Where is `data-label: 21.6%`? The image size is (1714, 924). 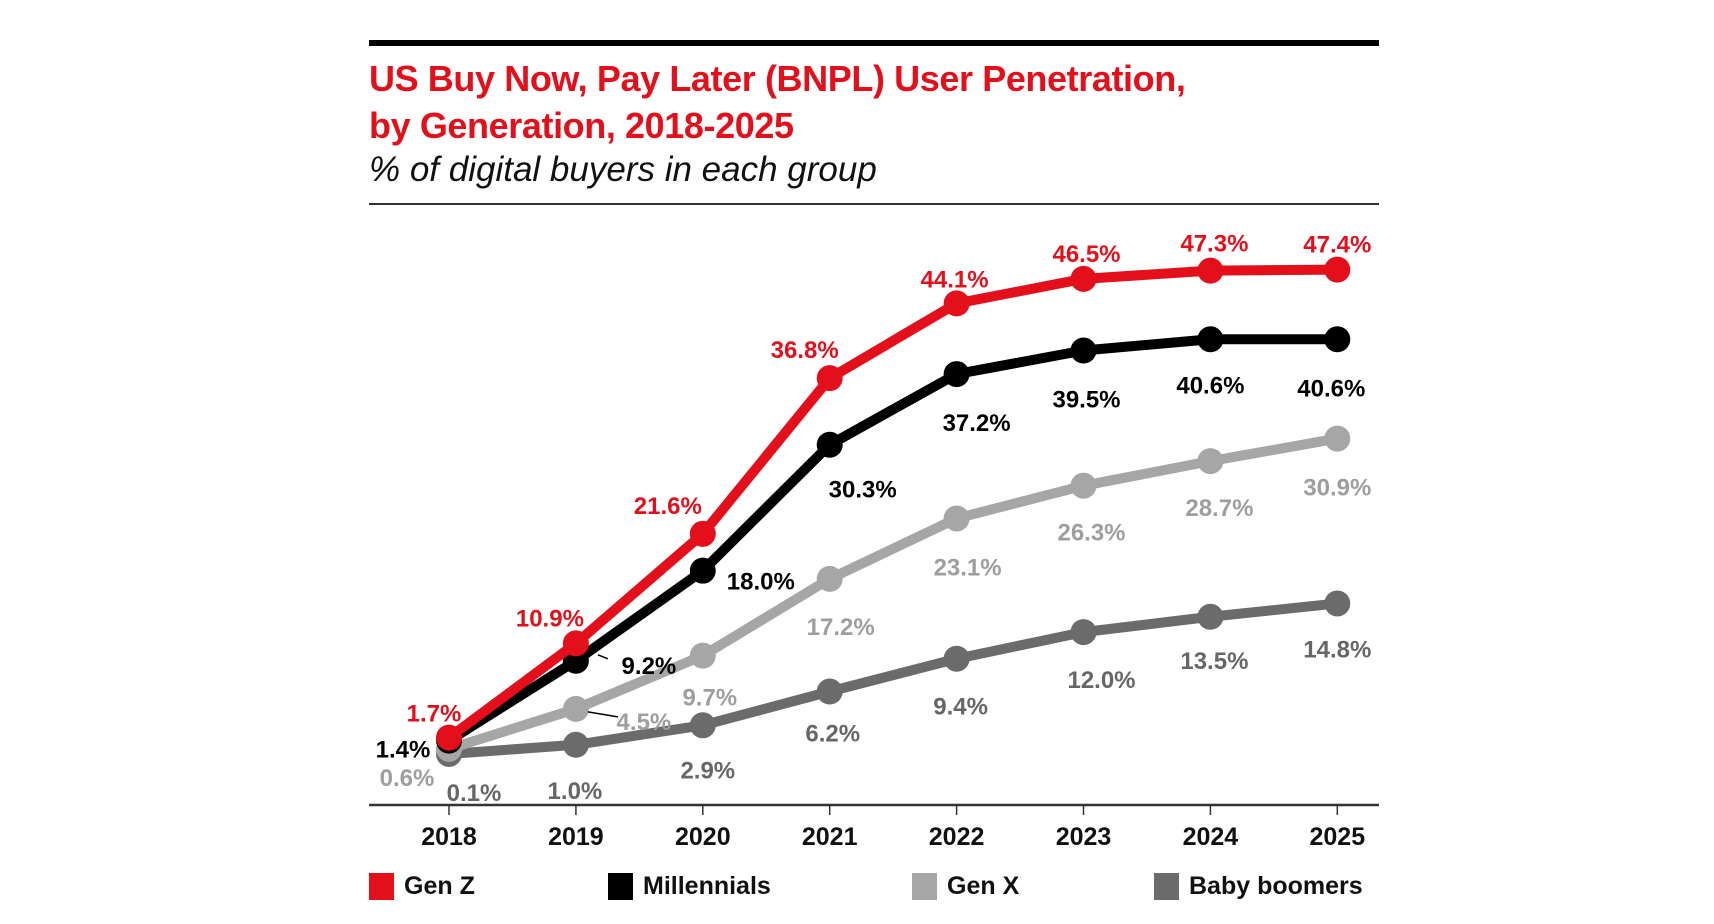 data-label: 21.6% is located at coordinates (668, 506).